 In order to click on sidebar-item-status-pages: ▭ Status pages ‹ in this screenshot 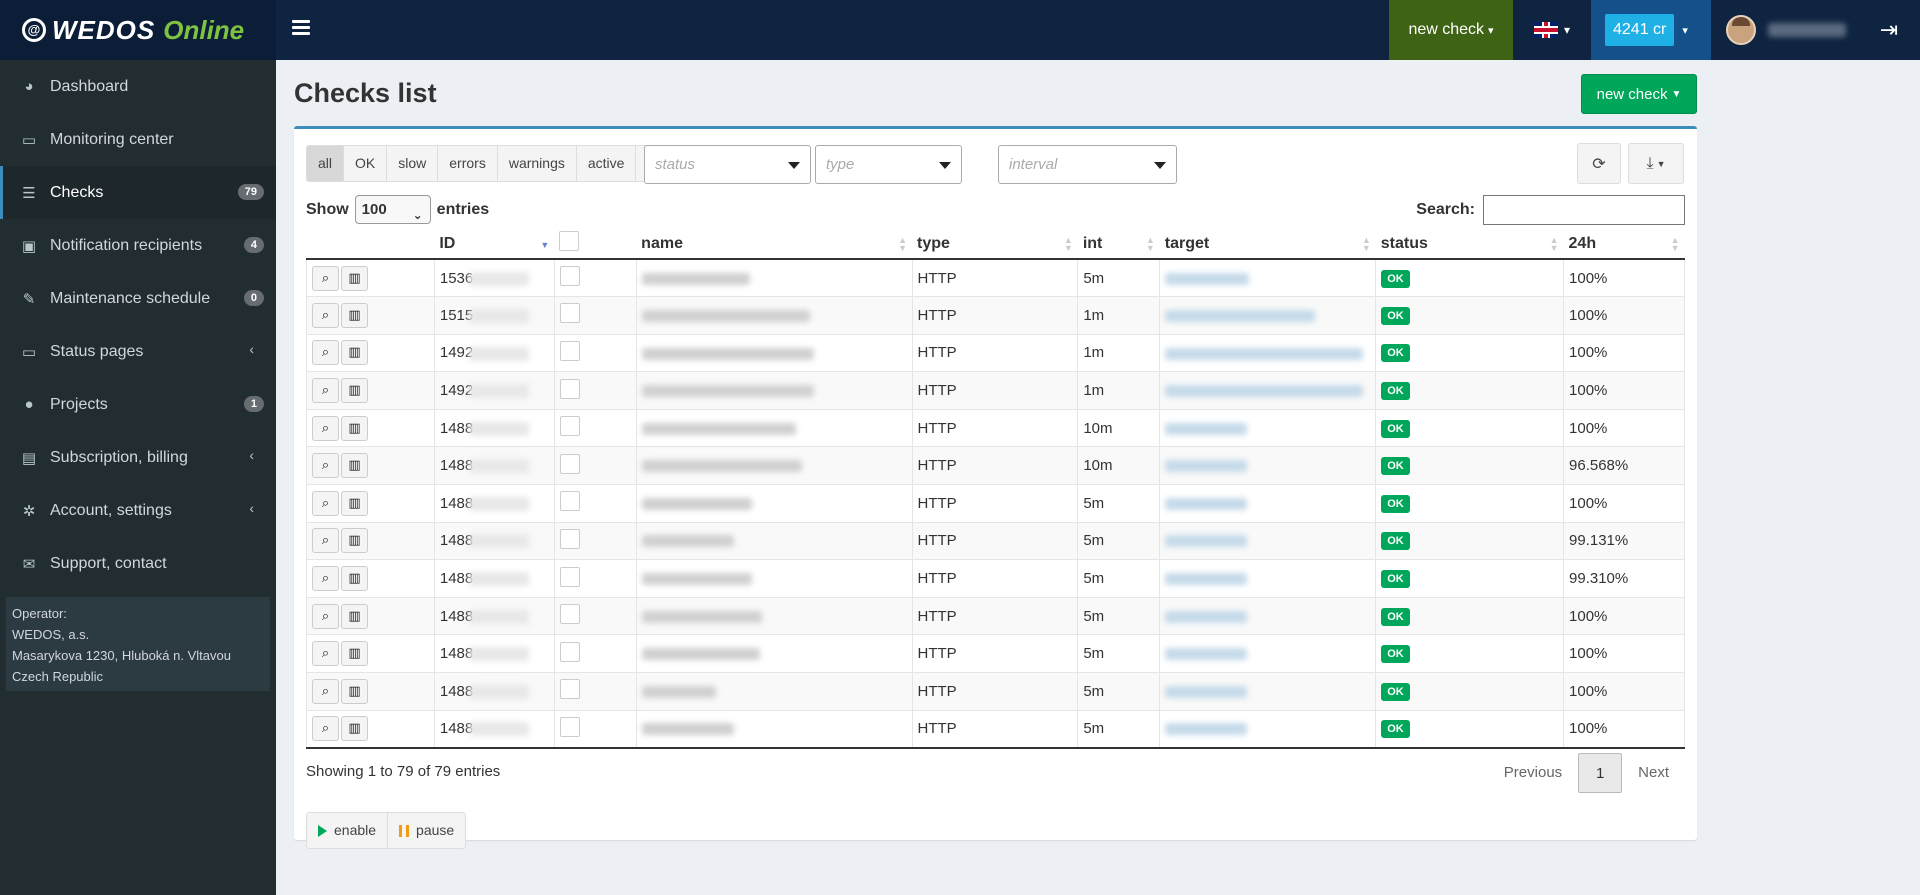, I will do `click(138, 351)`.